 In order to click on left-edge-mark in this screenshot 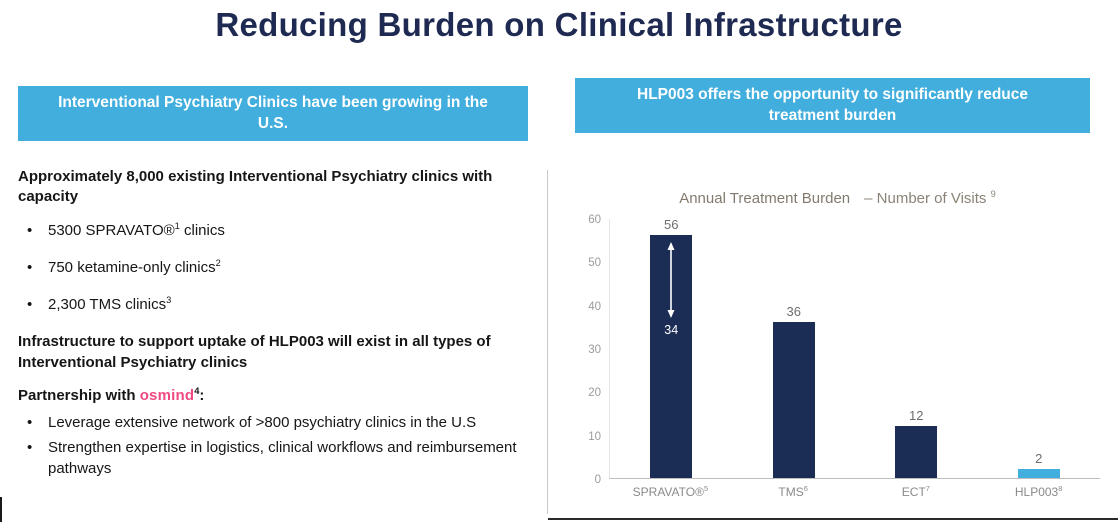, I will do `click(1, 509)`.